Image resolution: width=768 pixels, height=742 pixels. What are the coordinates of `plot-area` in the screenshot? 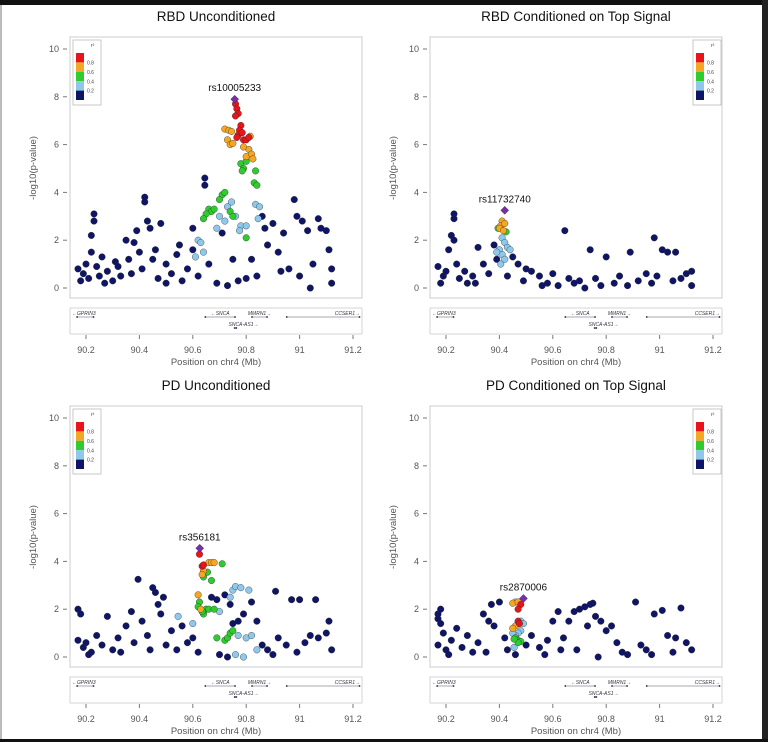 It's located at (576, 536).